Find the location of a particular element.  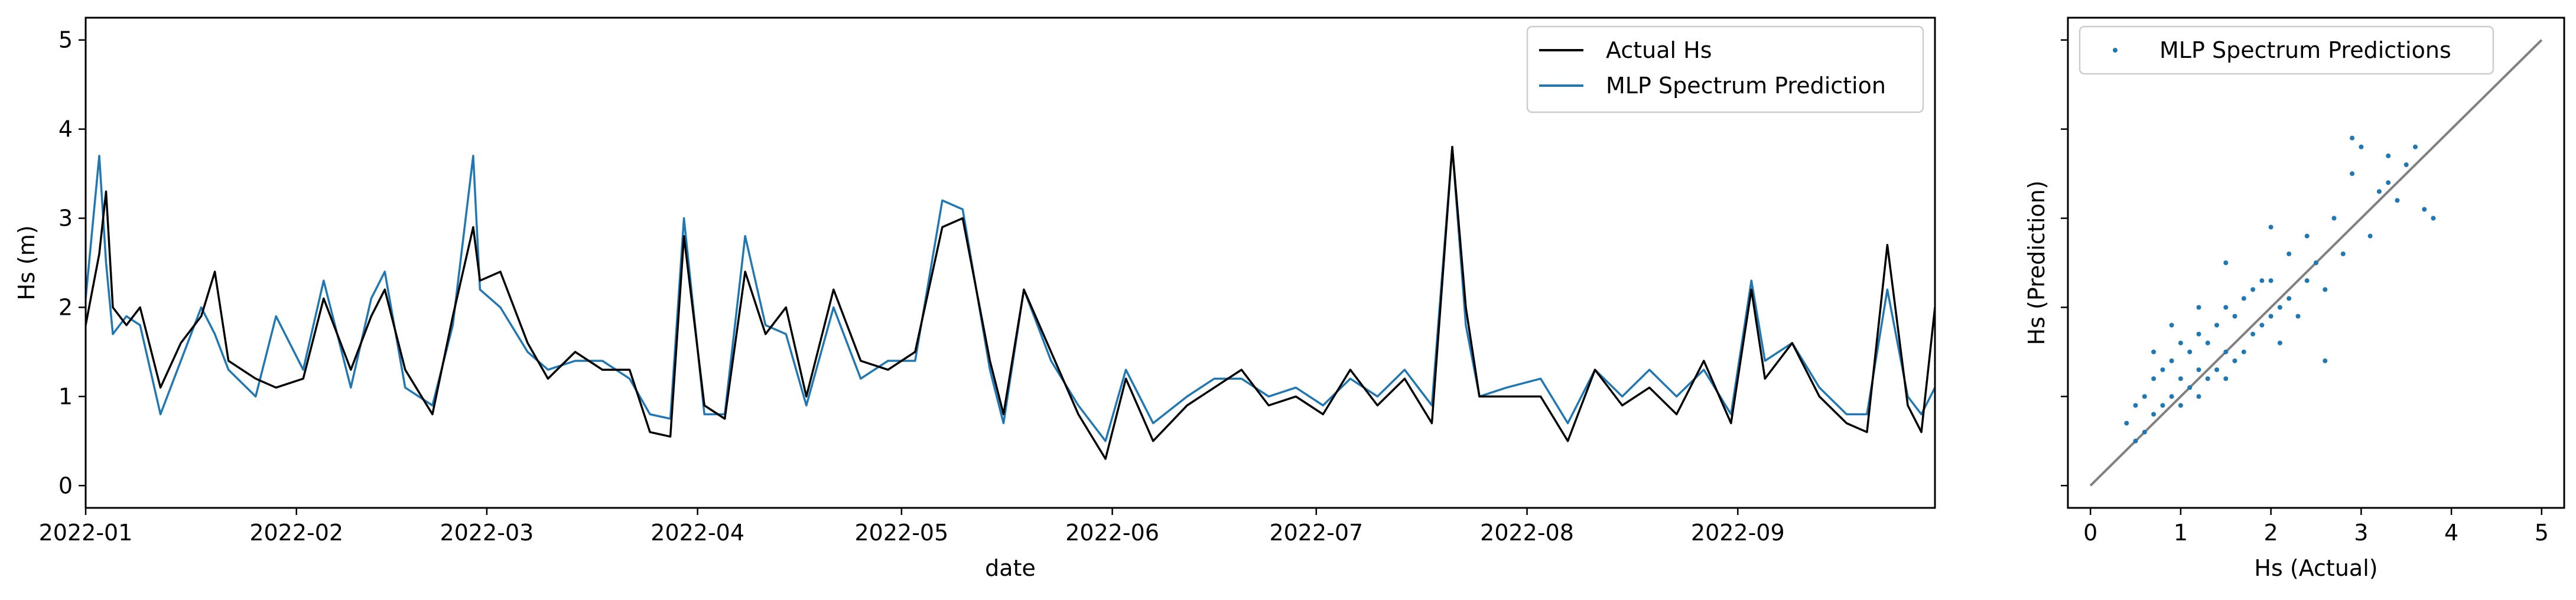

timeseries-y-tick-label: 1 is located at coordinates (65, 396).